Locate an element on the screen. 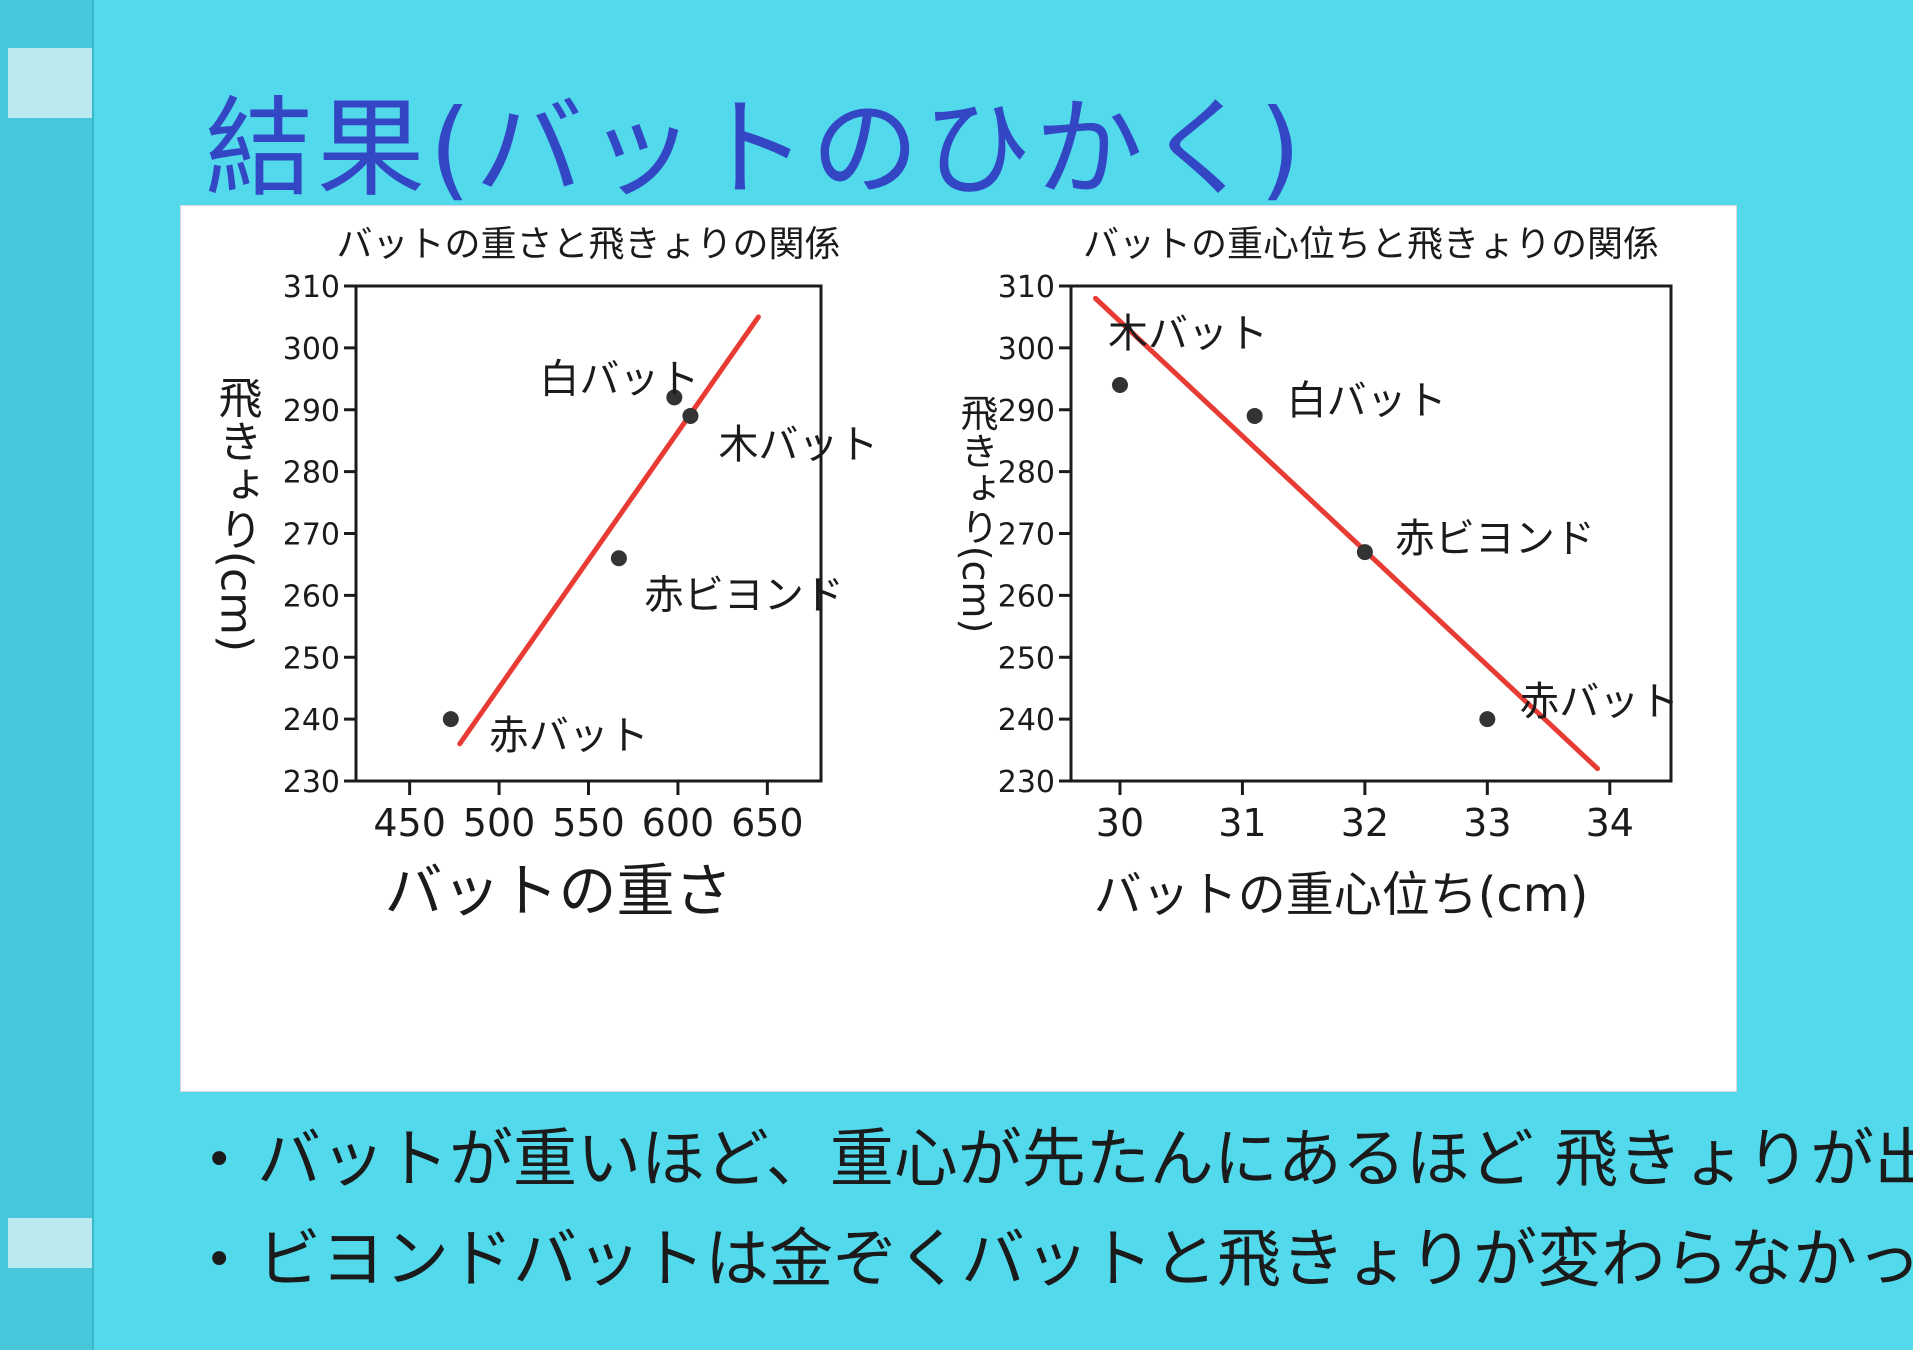  x-tick-label: 550 is located at coordinates (588, 823).